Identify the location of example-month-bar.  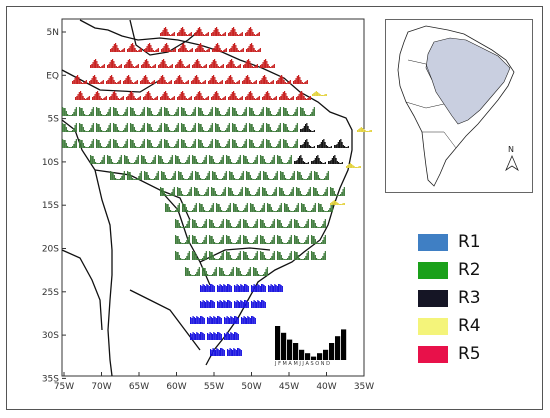
(295, 351).